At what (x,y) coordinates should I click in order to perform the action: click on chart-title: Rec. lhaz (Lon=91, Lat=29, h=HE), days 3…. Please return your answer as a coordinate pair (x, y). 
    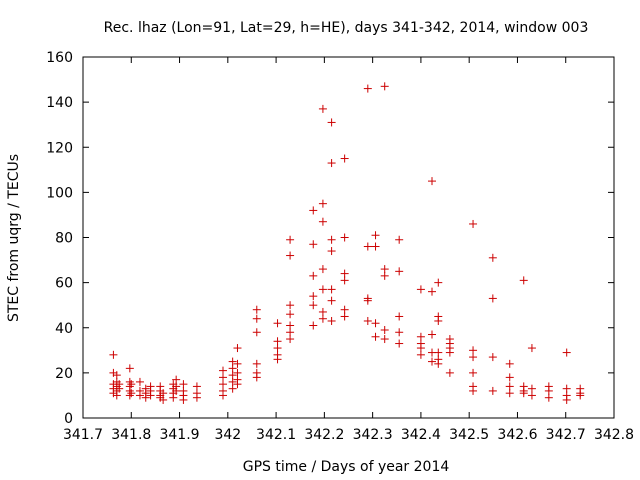
    Looking at the image, I should click on (346, 28).